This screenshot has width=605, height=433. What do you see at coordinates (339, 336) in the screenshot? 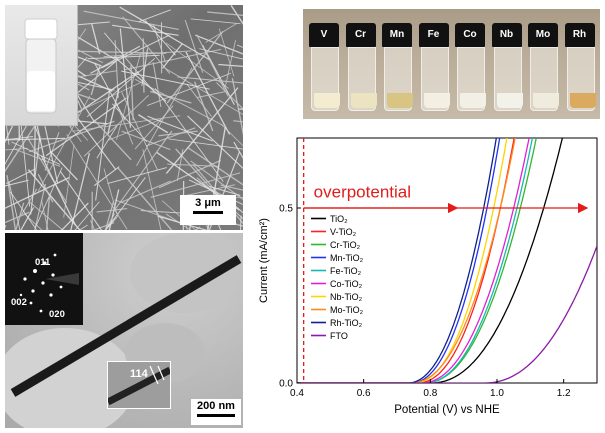
I see `legend-label: FTO` at bounding box center [339, 336].